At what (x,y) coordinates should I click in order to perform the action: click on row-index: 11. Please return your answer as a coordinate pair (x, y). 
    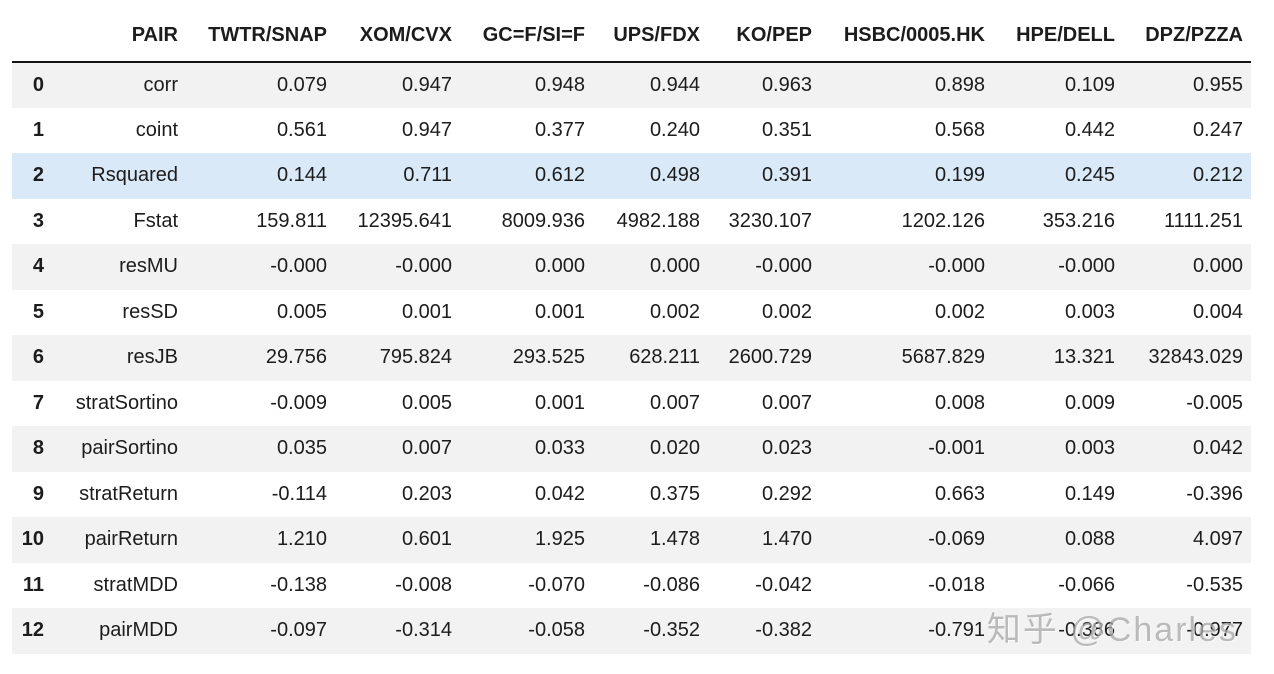
    Looking at the image, I should click on (33, 584).